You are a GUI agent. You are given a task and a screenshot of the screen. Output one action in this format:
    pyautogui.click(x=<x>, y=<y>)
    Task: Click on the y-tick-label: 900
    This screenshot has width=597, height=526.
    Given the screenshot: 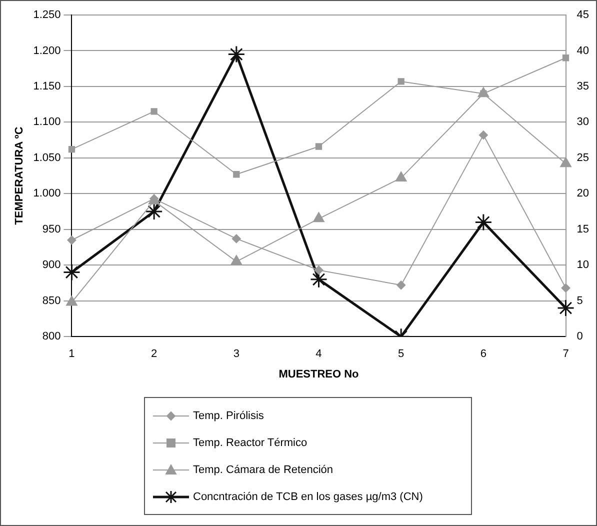 What is the action you would take?
    pyautogui.click(x=51, y=265)
    